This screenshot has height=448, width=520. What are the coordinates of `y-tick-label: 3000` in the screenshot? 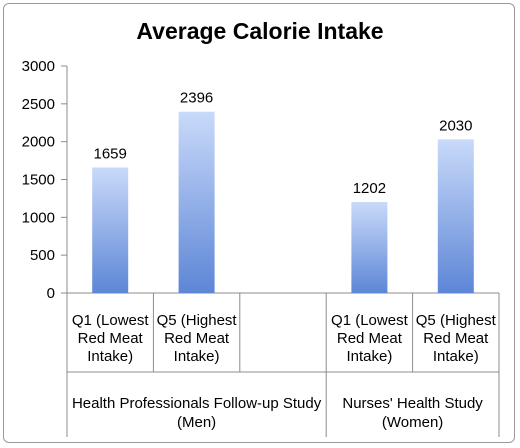 It's located at (38, 66).